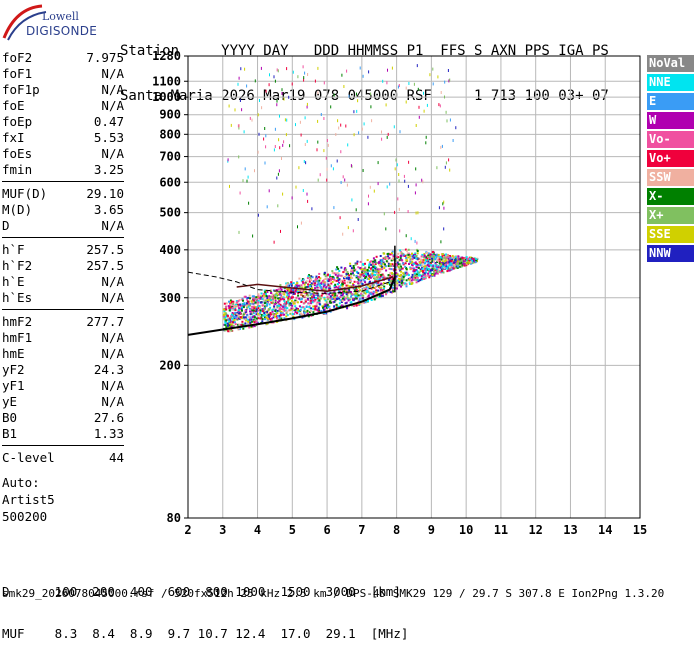 The height and width of the screenshot is (655, 700). What do you see at coordinates (170, 250) in the screenshot?
I see `y-tick-label: 400` at bounding box center [170, 250].